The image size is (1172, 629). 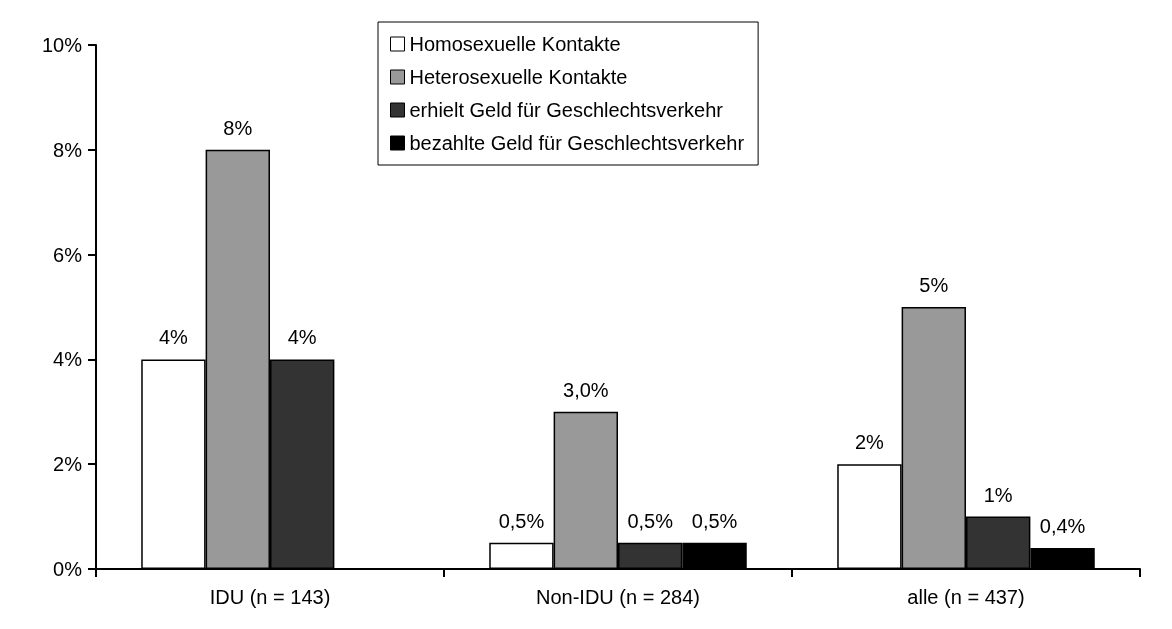 What do you see at coordinates (586, 389) in the screenshot?
I see `data-label: 3,0%` at bounding box center [586, 389].